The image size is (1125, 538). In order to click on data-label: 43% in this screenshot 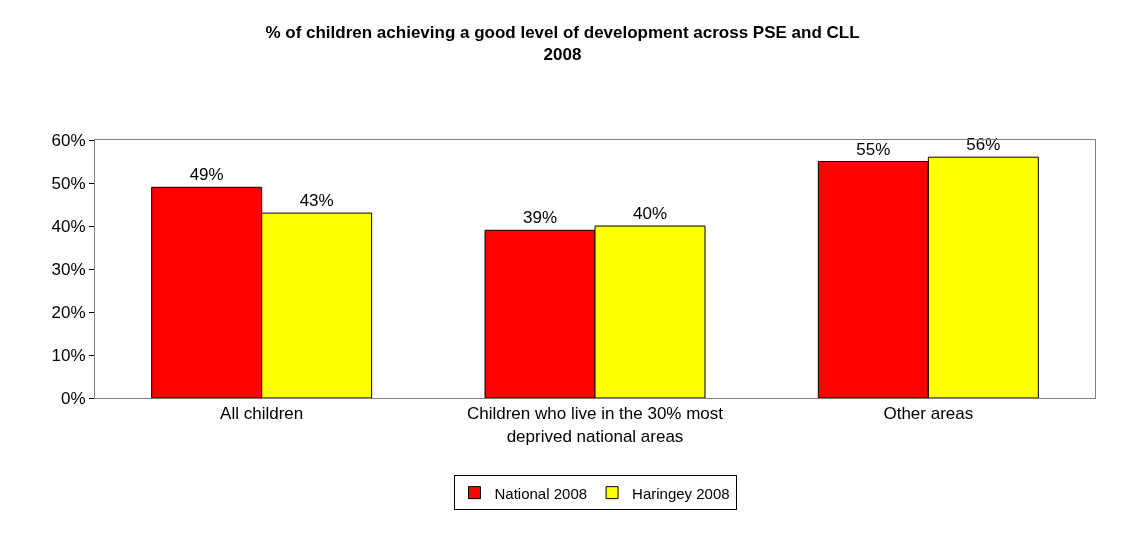, I will do `click(316, 201)`.